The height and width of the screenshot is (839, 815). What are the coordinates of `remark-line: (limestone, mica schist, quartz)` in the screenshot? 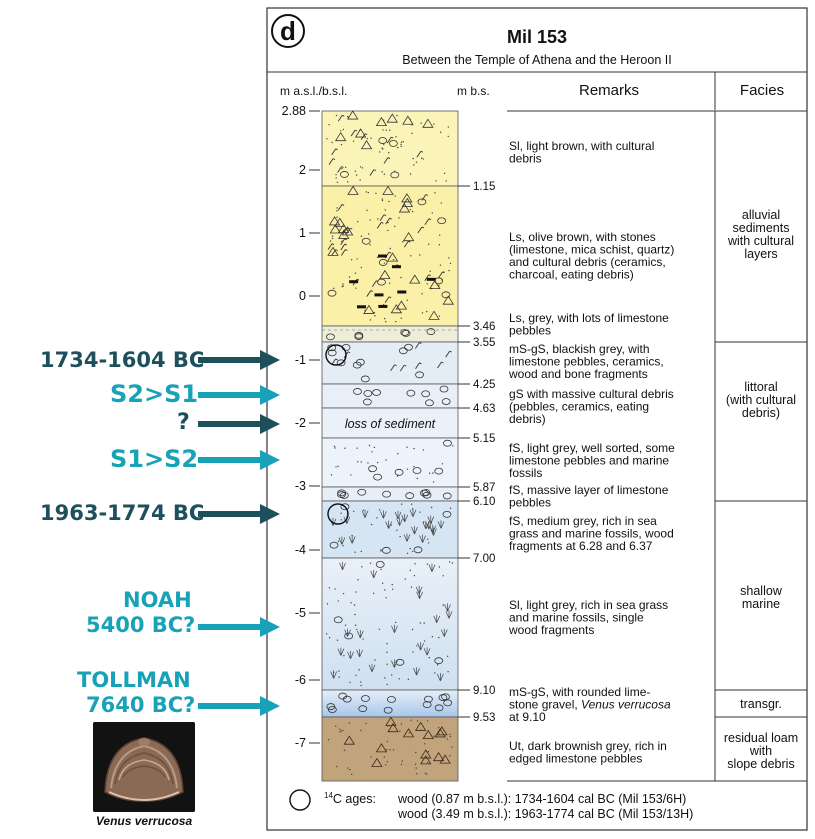 It's located at (591, 250).